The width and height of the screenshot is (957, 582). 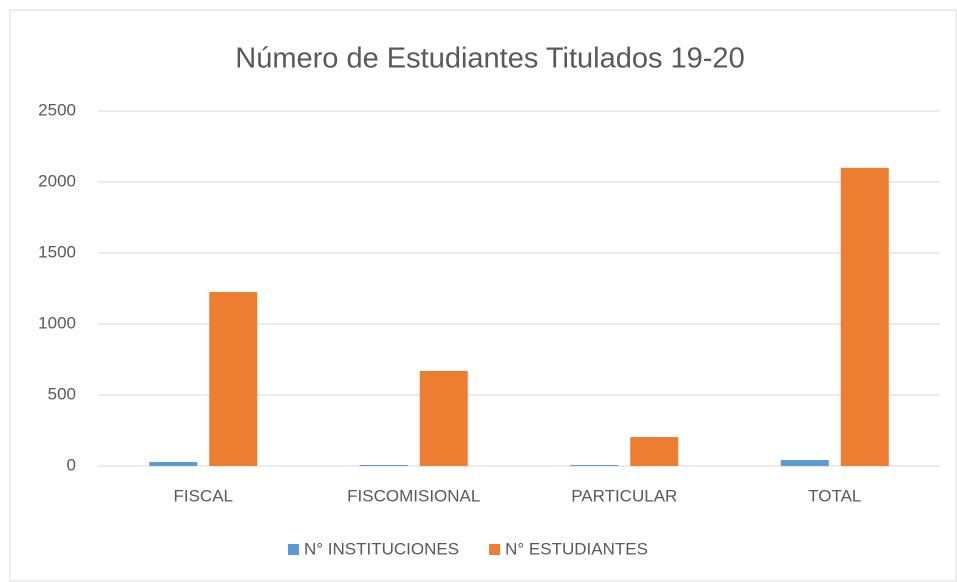 What do you see at coordinates (71, 464) in the screenshot?
I see `y-tick-label: 0` at bounding box center [71, 464].